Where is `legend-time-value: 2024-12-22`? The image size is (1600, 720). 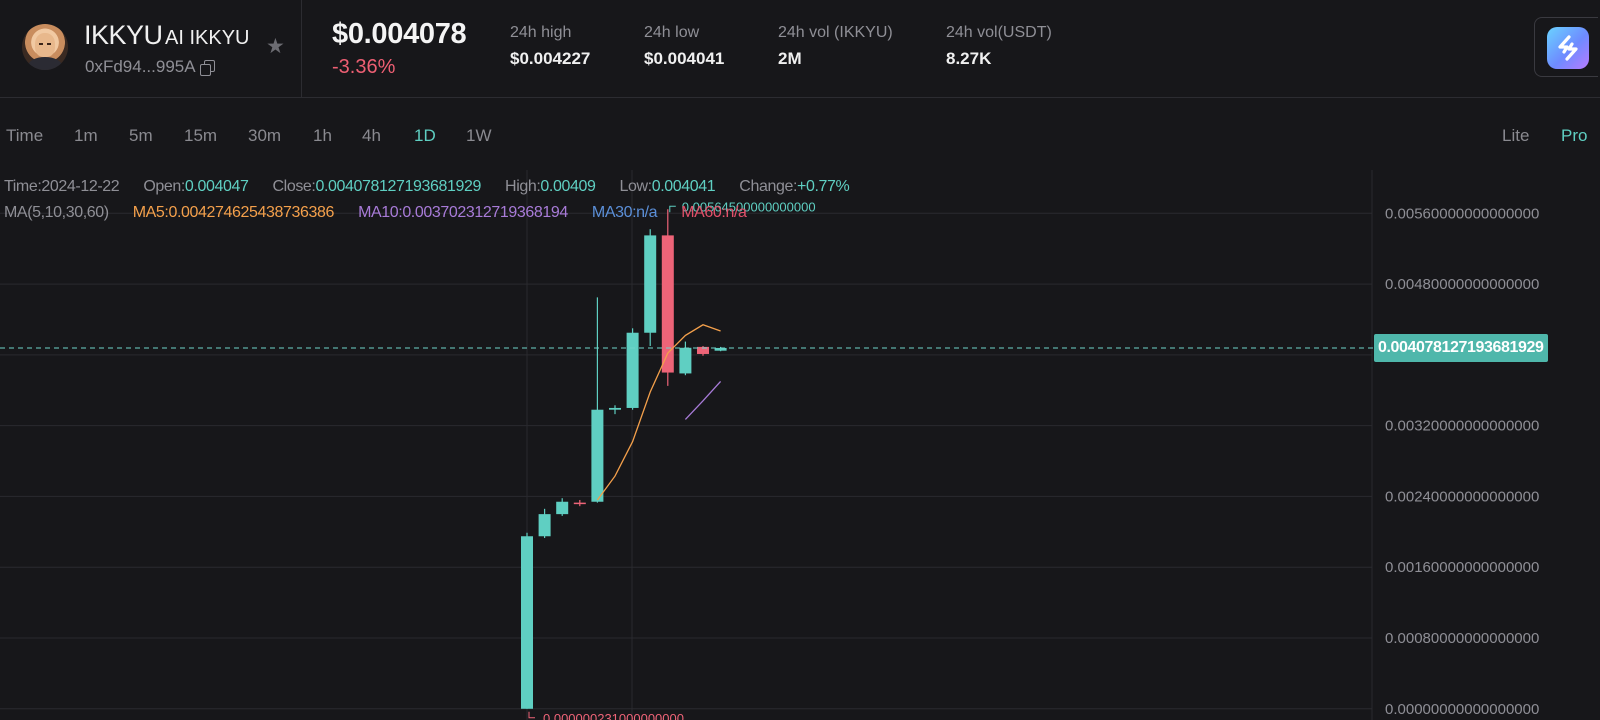
legend-time-value: 2024-12-22 is located at coordinates (80, 186).